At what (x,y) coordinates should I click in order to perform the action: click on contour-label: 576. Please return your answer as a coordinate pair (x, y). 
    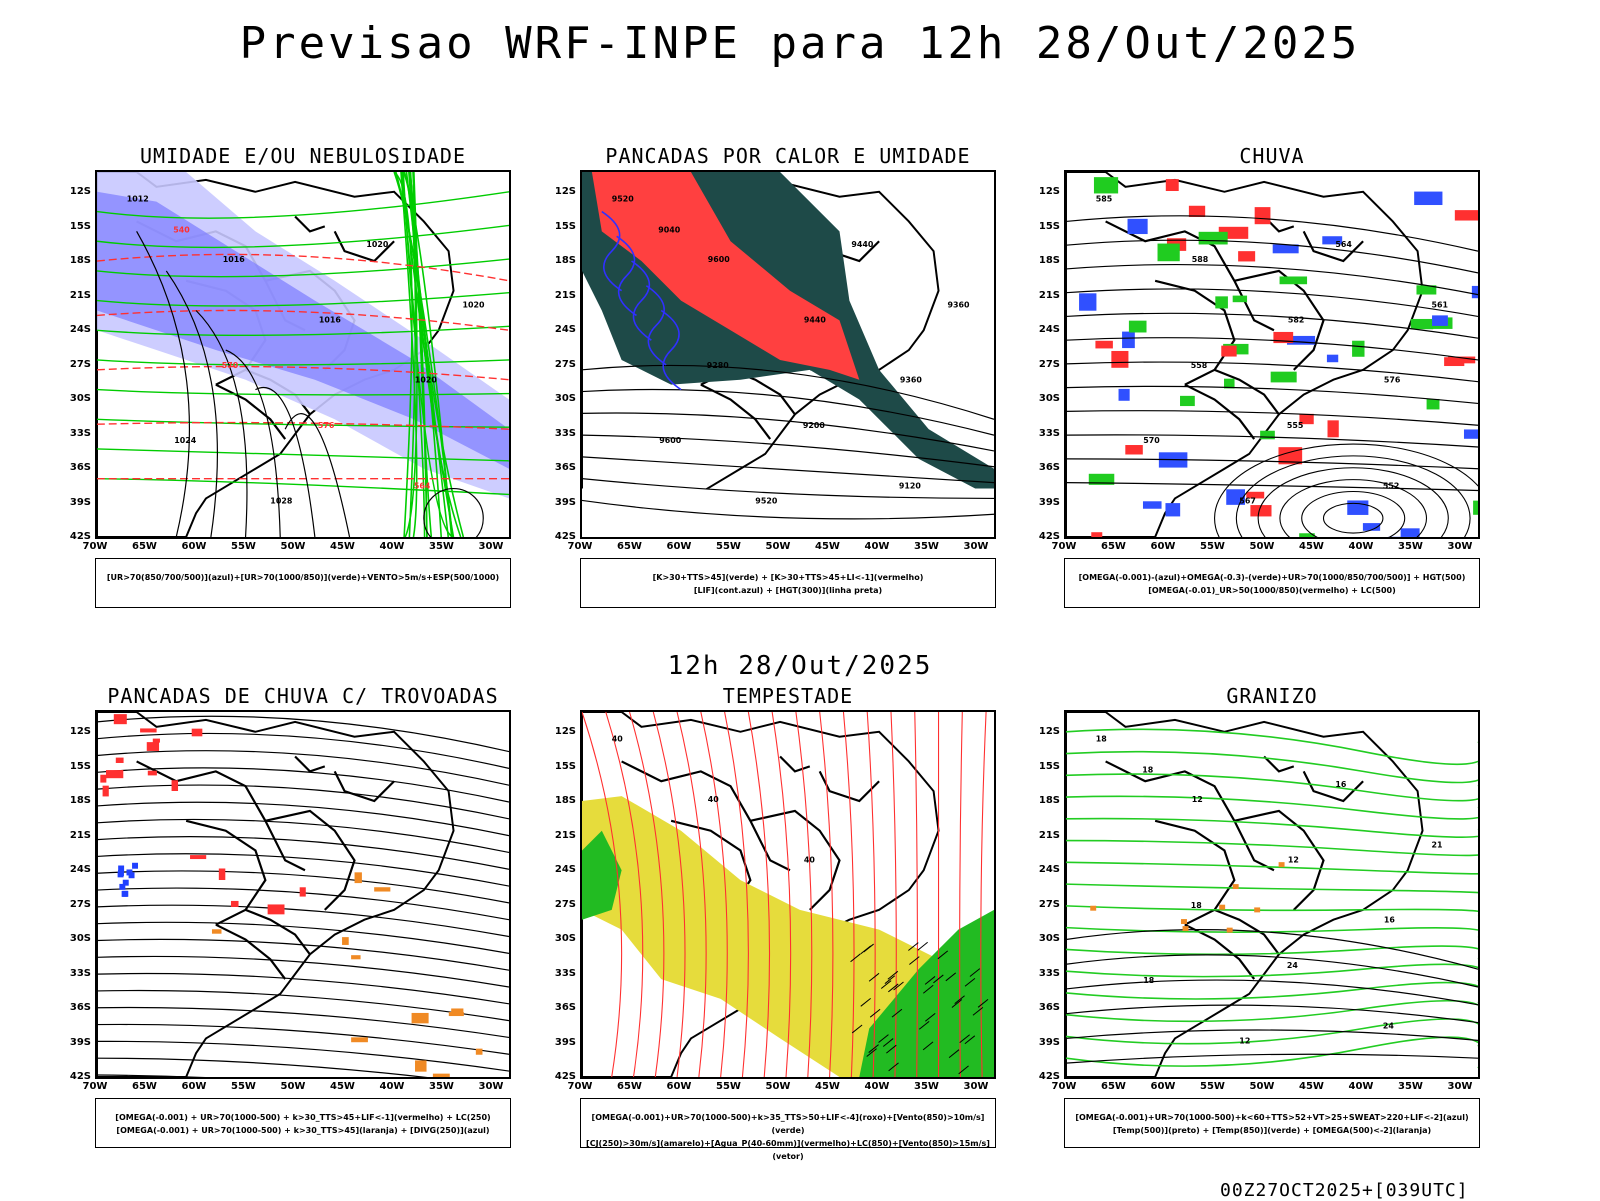
    Looking at the image, I should click on (326, 425).